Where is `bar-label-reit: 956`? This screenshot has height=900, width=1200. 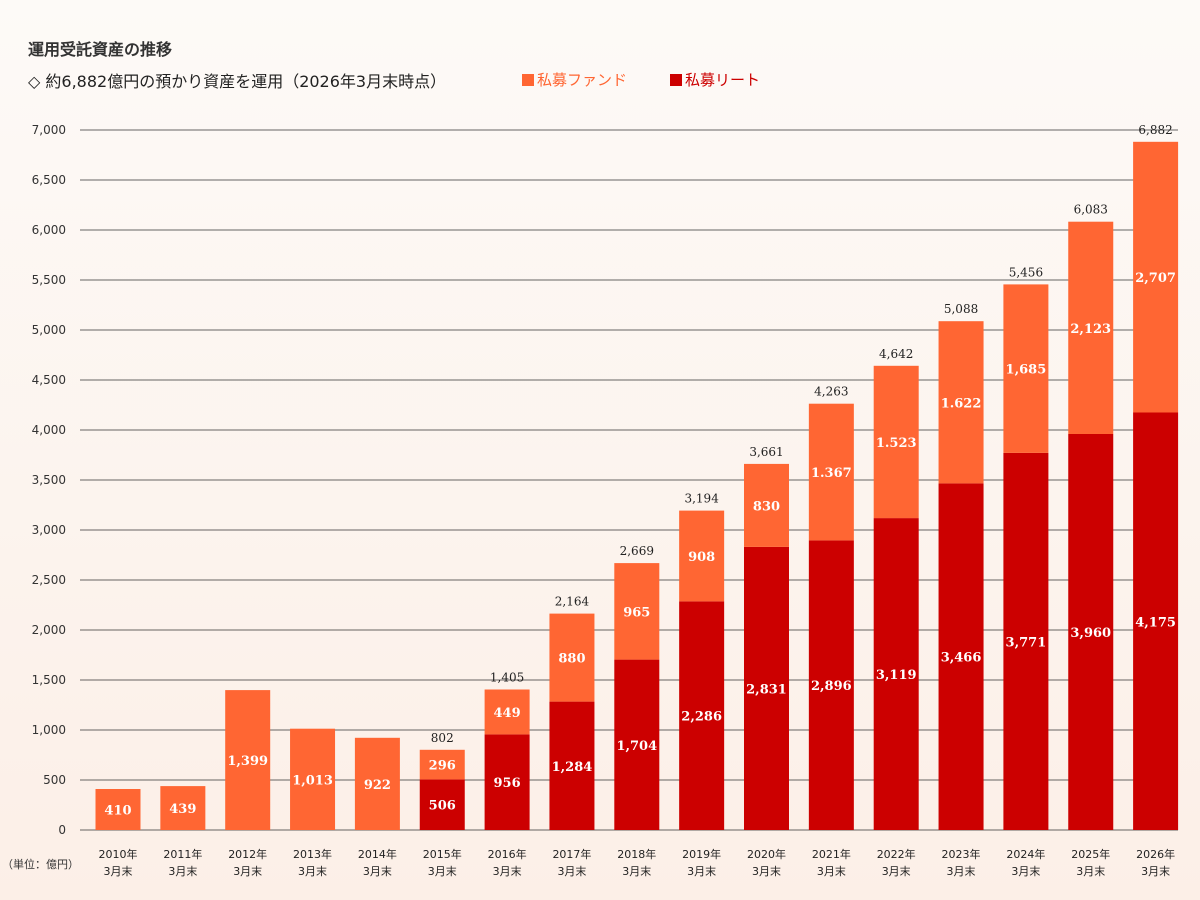 bar-label-reit: 956 is located at coordinates (507, 783).